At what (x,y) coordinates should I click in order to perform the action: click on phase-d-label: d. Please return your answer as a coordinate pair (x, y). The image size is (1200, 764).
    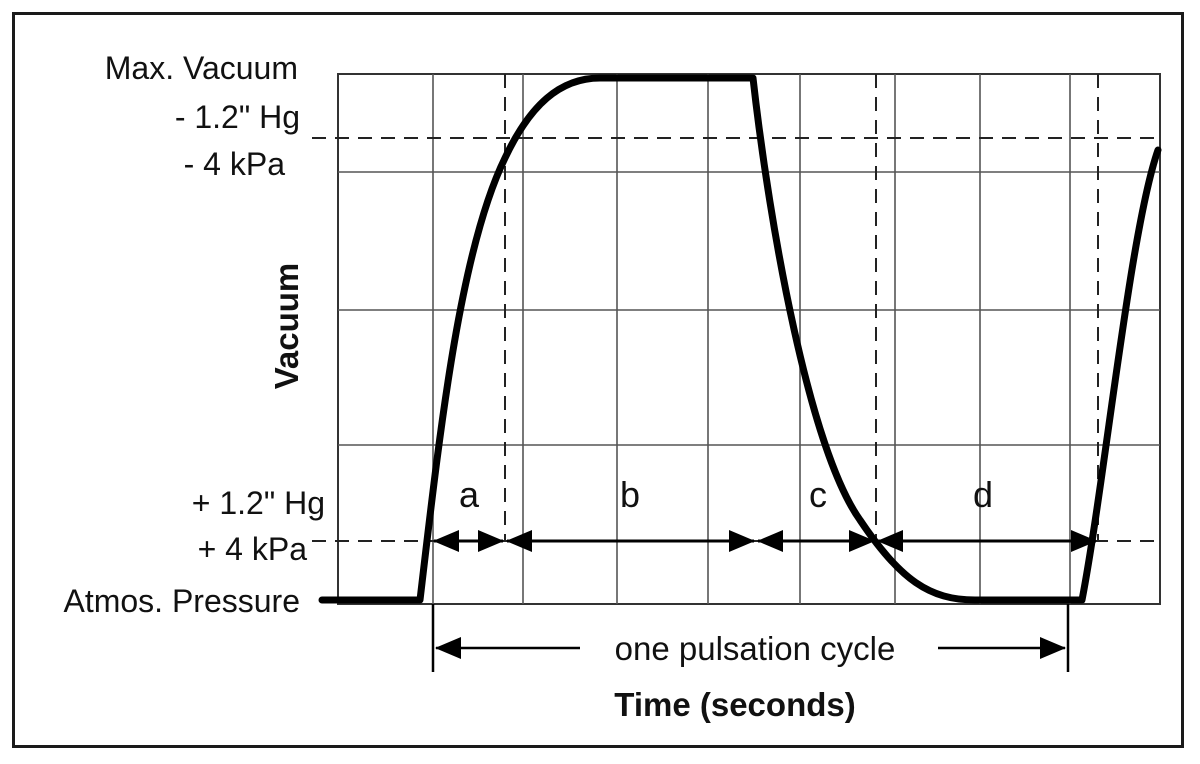
    Looking at the image, I should click on (983, 494).